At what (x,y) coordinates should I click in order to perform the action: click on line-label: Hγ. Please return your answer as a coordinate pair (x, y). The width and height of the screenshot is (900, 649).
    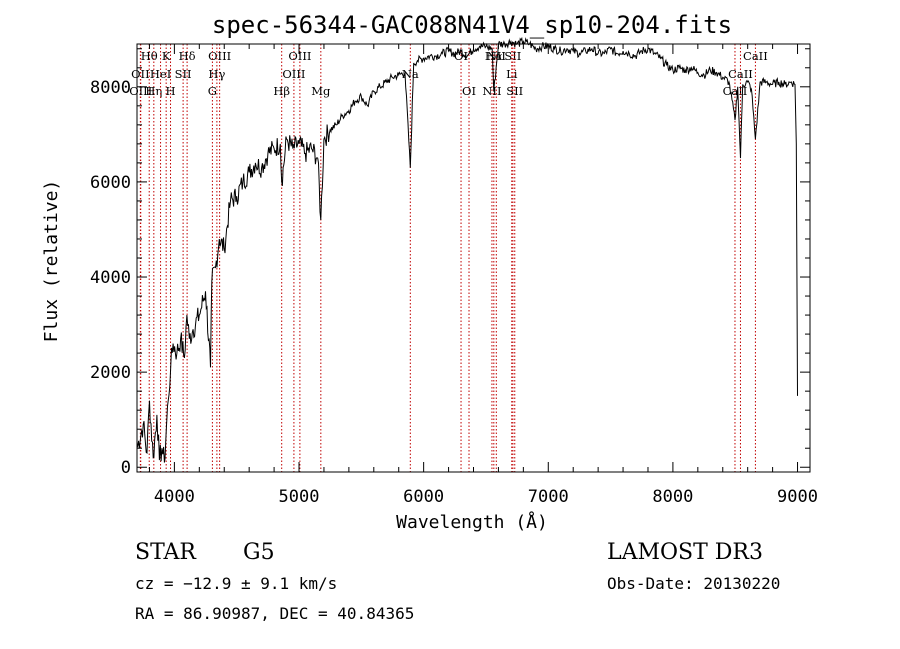
    Looking at the image, I should click on (216, 74).